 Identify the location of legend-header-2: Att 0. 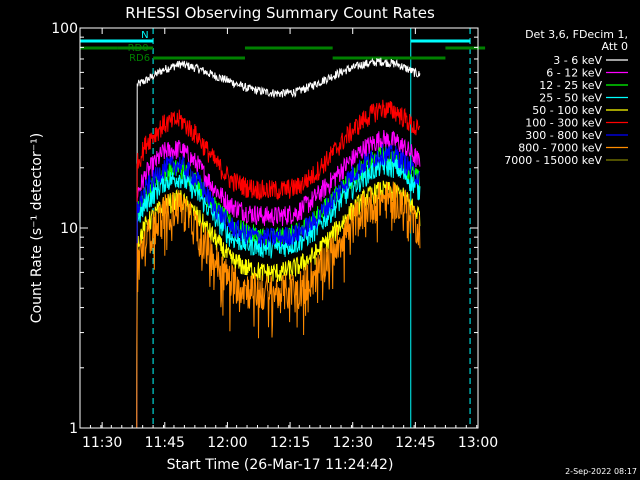
(615, 46).